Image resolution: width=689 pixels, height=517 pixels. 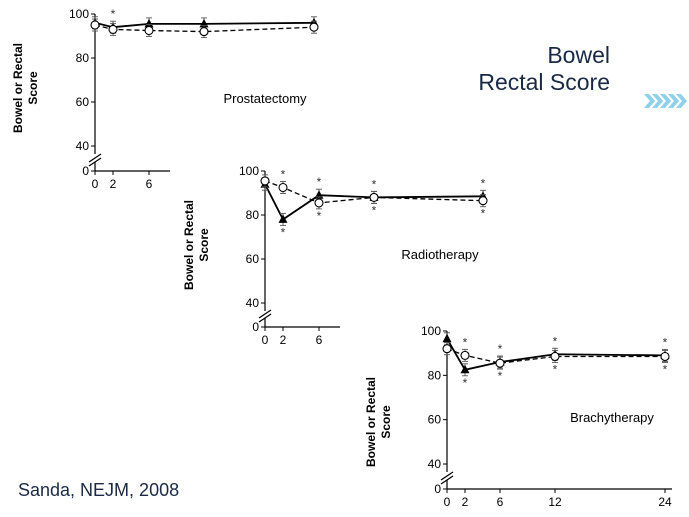 What do you see at coordinates (555, 502) in the screenshot?
I see `x-tick-label: 12` at bounding box center [555, 502].